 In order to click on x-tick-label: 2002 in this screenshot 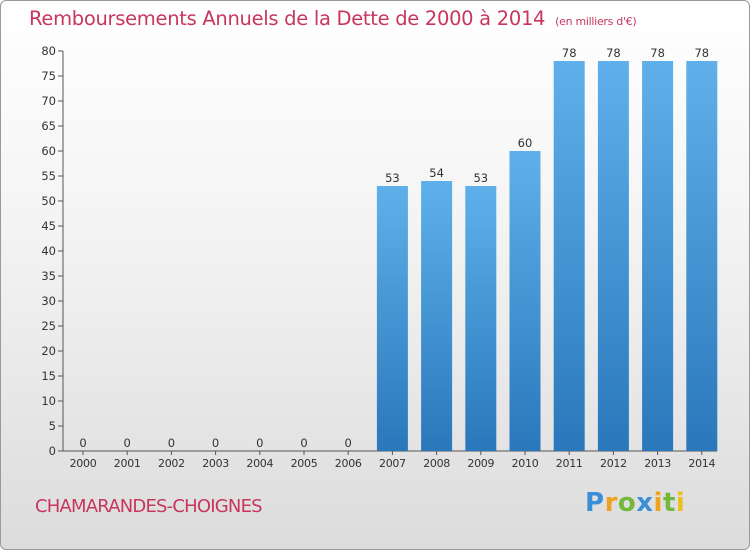, I will do `click(171, 463)`.